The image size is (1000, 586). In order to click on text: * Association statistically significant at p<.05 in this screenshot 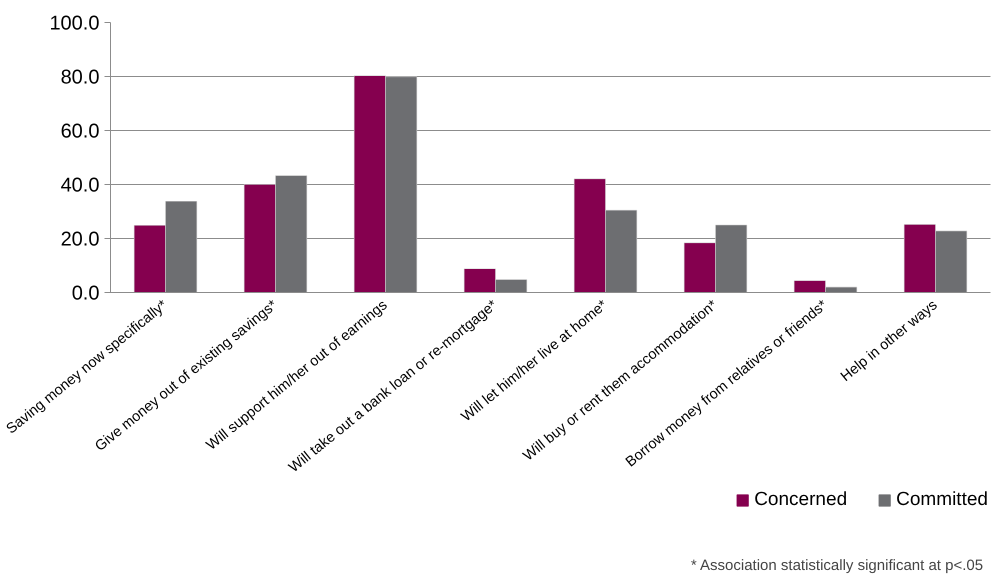, I will do `click(837, 565)`.